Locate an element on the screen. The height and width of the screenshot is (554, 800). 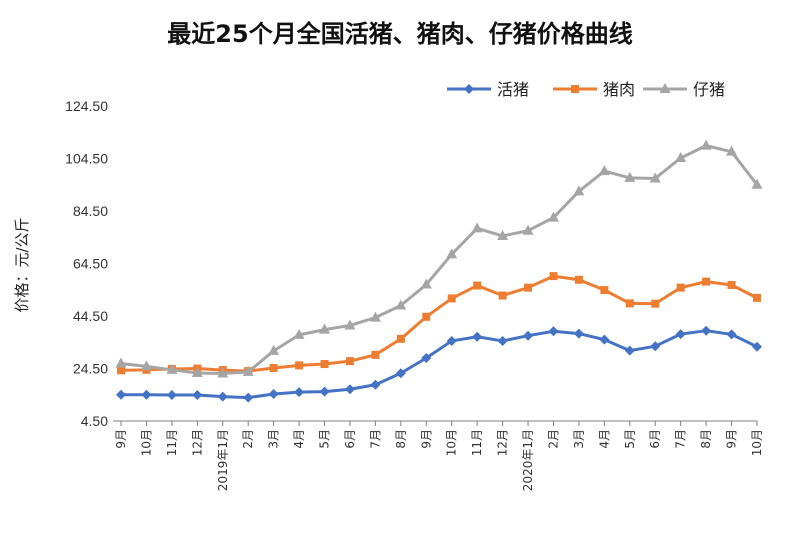
y-tick-label: 64.50 is located at coordinates (90, 264).